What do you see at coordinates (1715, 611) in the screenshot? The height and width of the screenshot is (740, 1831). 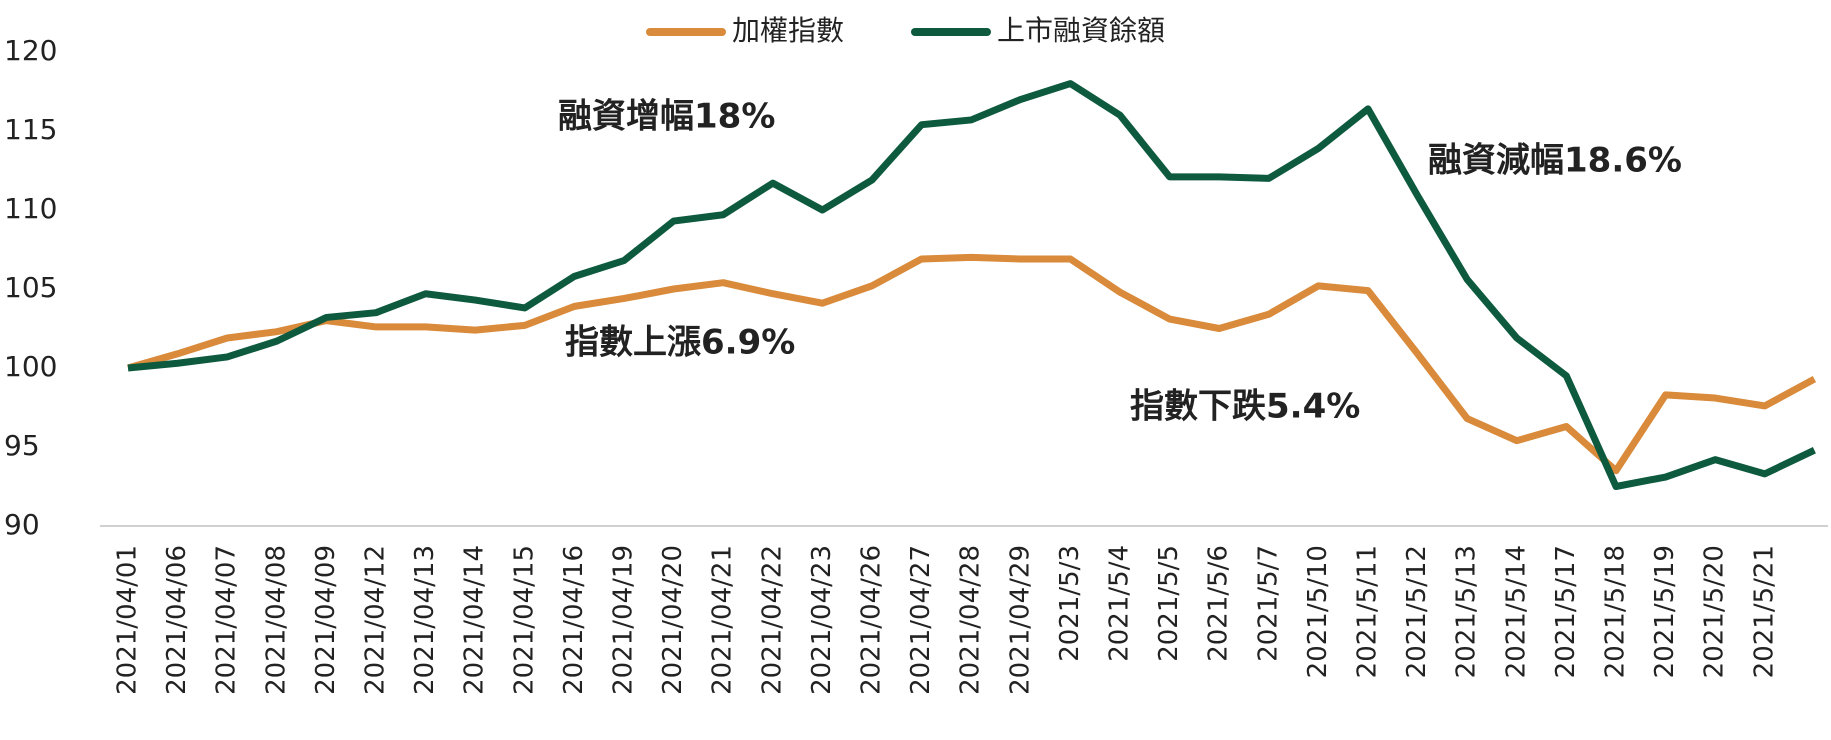 I see `x-tick-label: 2021/5/20` at bounding box center [1715, 611].